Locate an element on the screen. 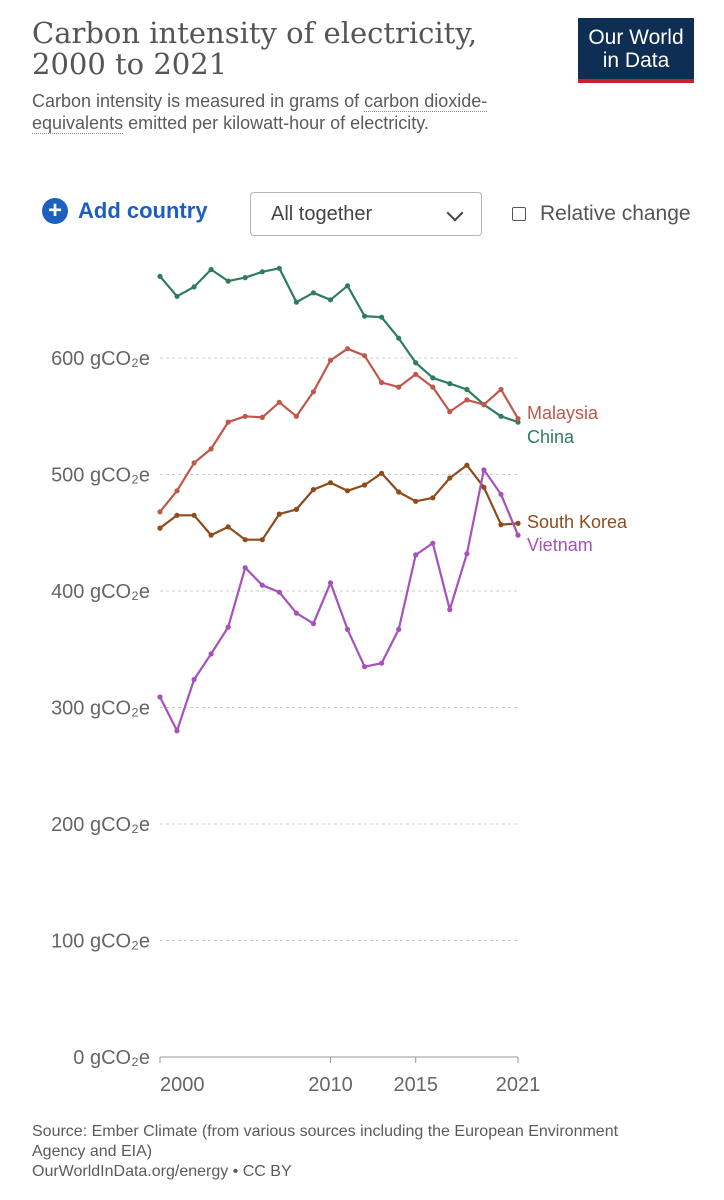 This screenshot has height=1200, width=724. series-line-china is located at coordinates (339, 345).